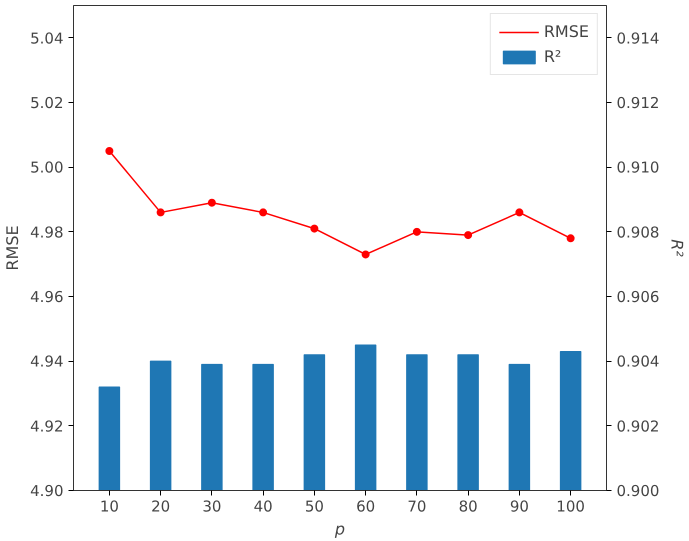 This screenshot has width=689, height=541. What do you see at coordinates (47, 38) in the screenshot?
I see `y-tick-label: 5.04` at bounding box center [47, 38].